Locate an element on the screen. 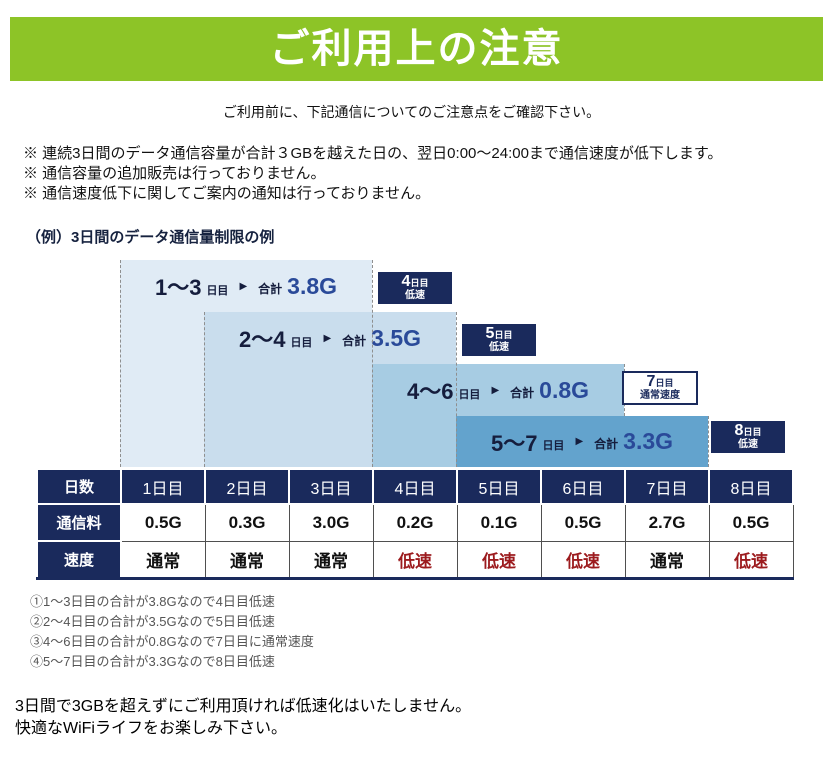 Image resolution: width=823 pixels, height=760 pixels. bar-amount: 3.5G is located at coordinates (396, 337).